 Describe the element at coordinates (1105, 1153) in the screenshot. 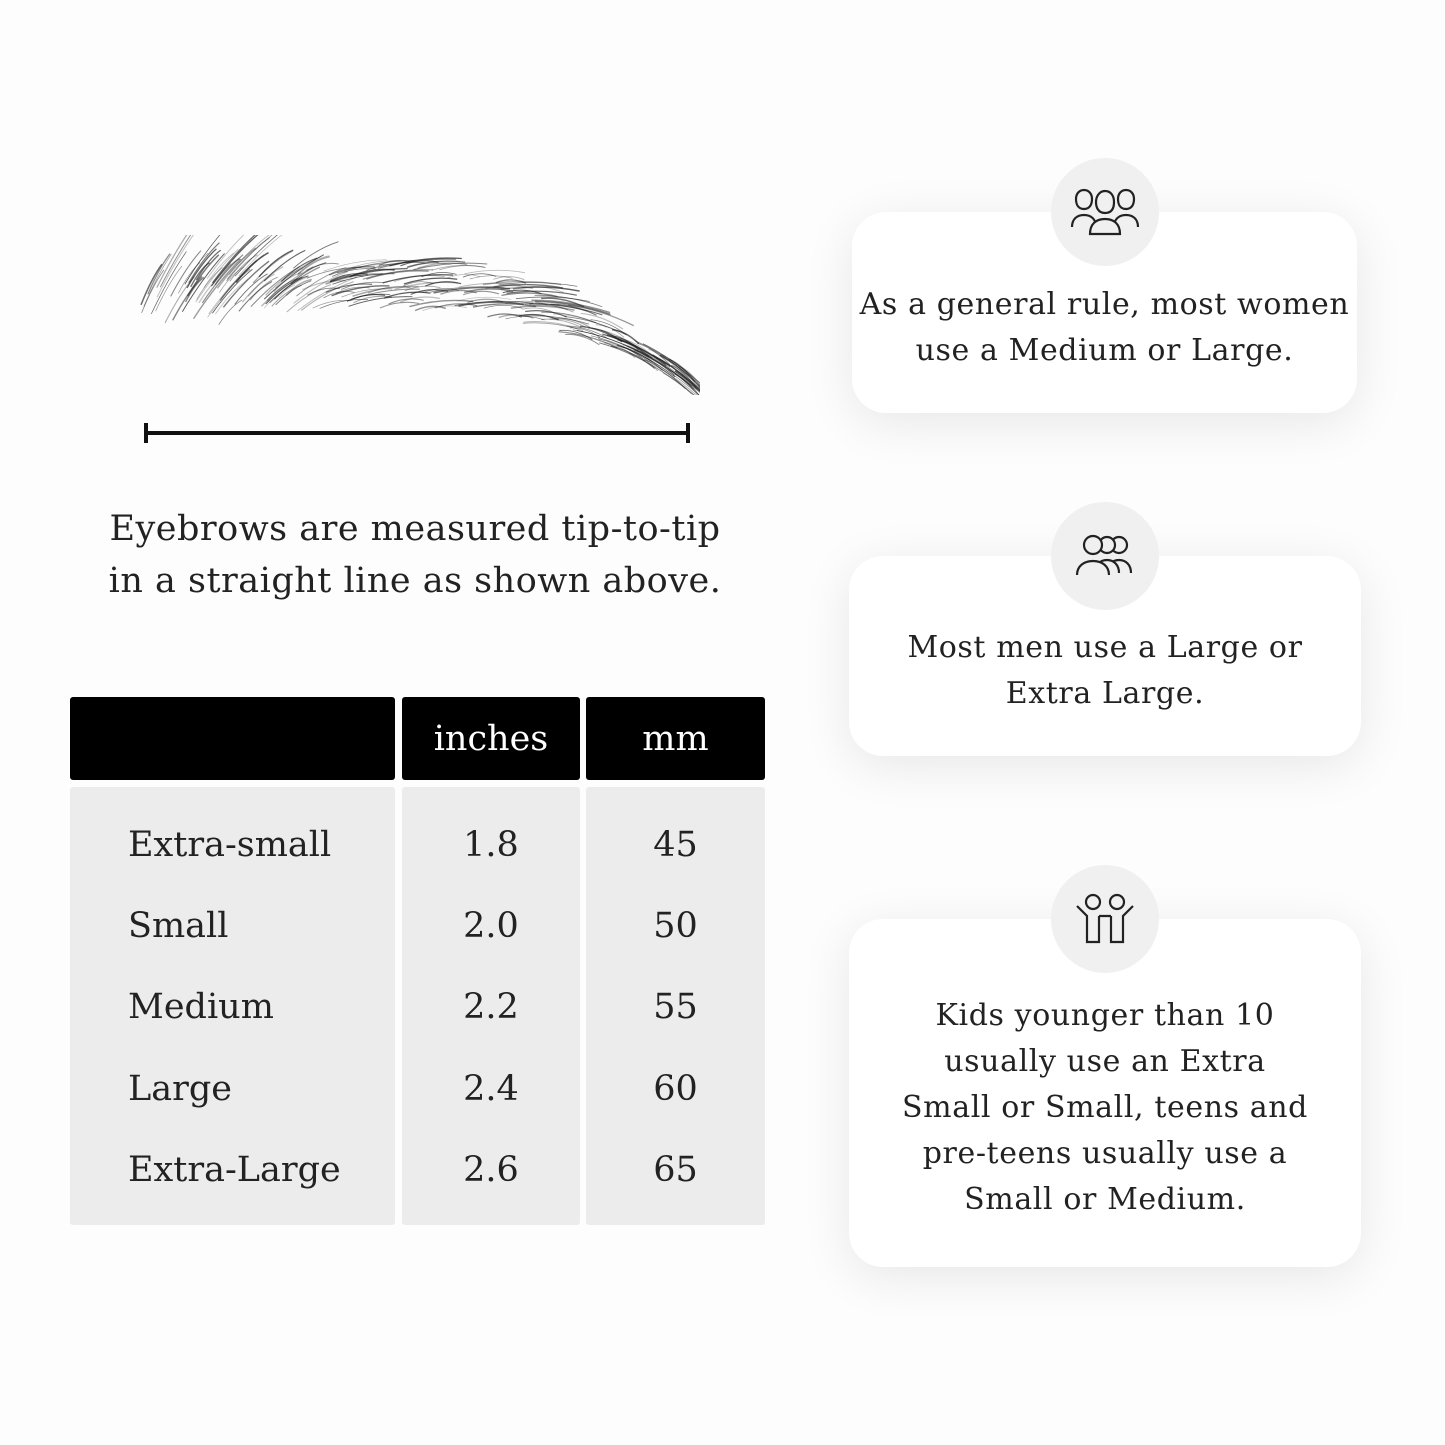

I see `card-text-line: pre-teens usually use a` at that location.